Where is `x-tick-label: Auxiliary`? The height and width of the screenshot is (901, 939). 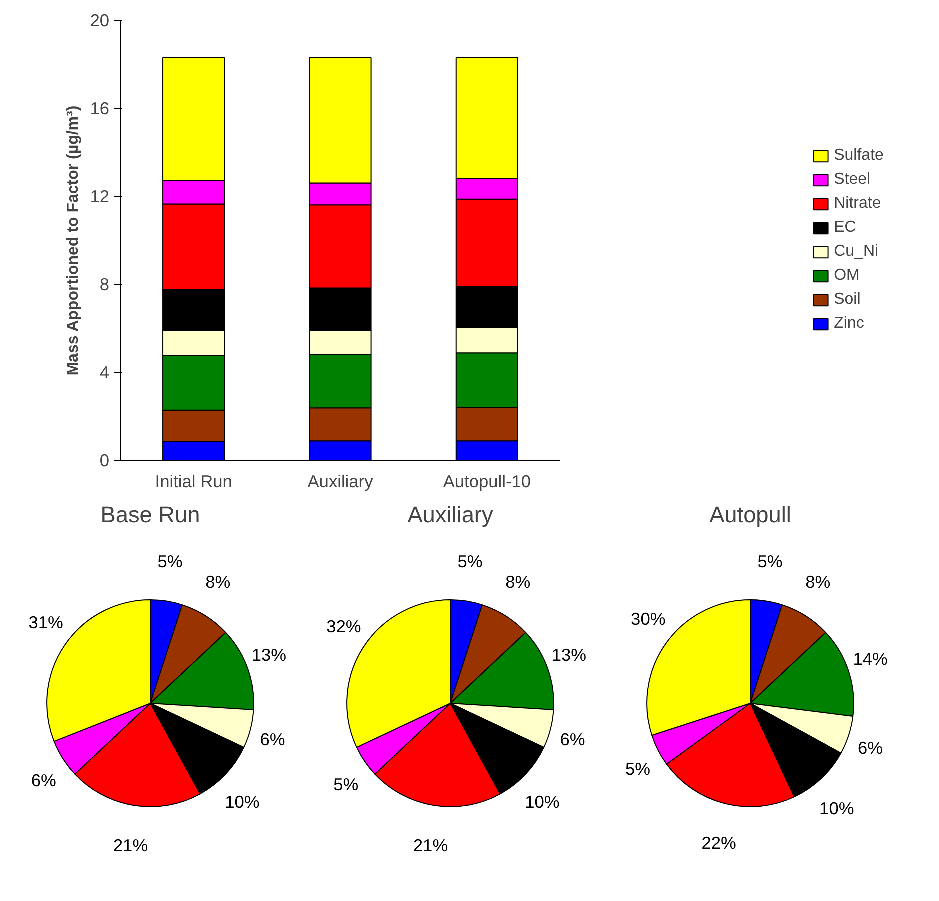 x-tick-label: Auxiliary is located at coordinates (341, 482).